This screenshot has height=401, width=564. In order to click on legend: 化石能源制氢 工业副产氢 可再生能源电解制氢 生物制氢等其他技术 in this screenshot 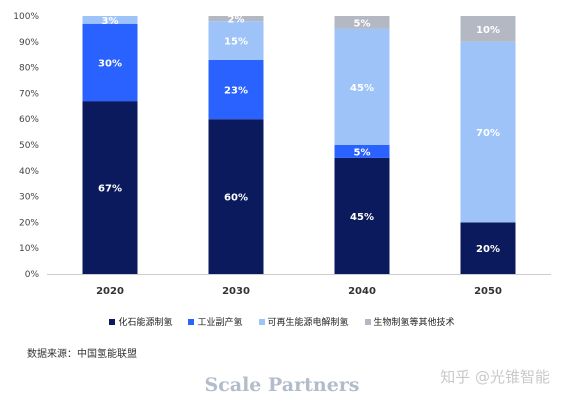, I will do `click(282, 321)`.